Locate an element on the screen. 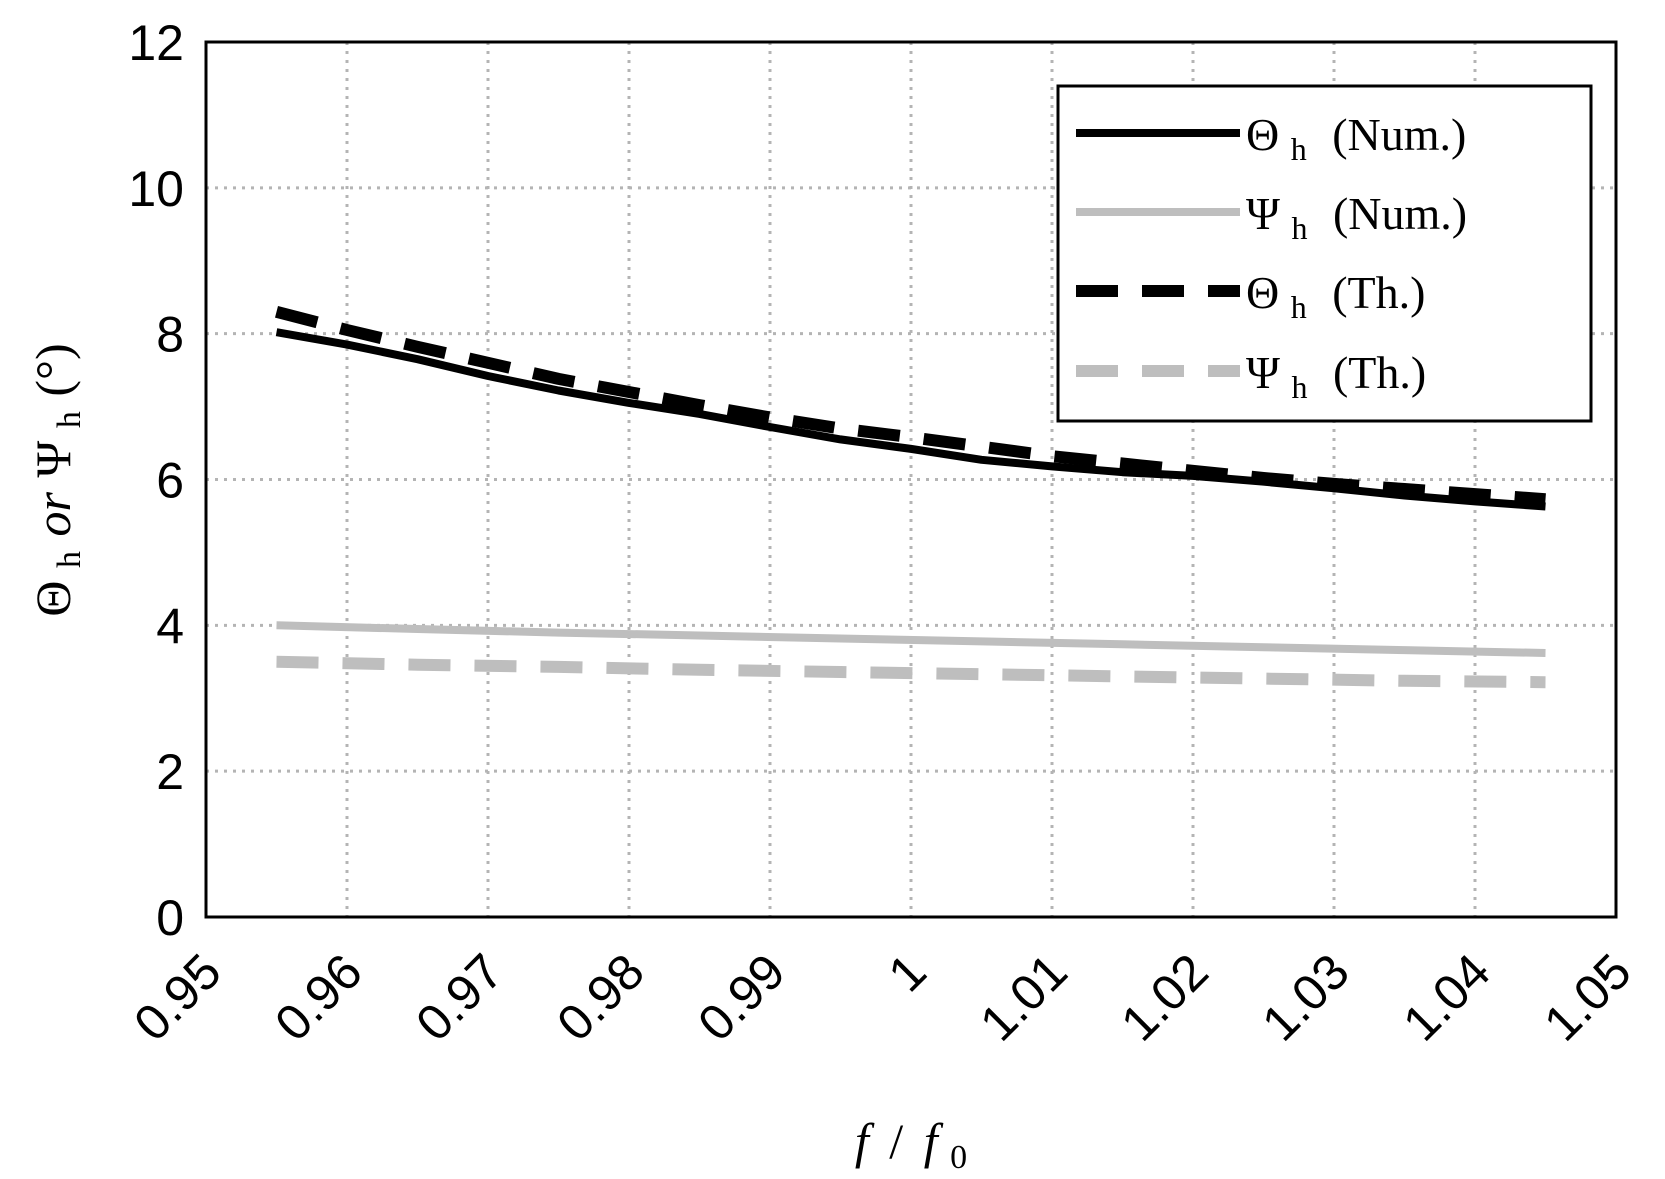 This screenshot has height=1179, width=1665. y-tick-label: 12 is located at coordinates (156, 43).